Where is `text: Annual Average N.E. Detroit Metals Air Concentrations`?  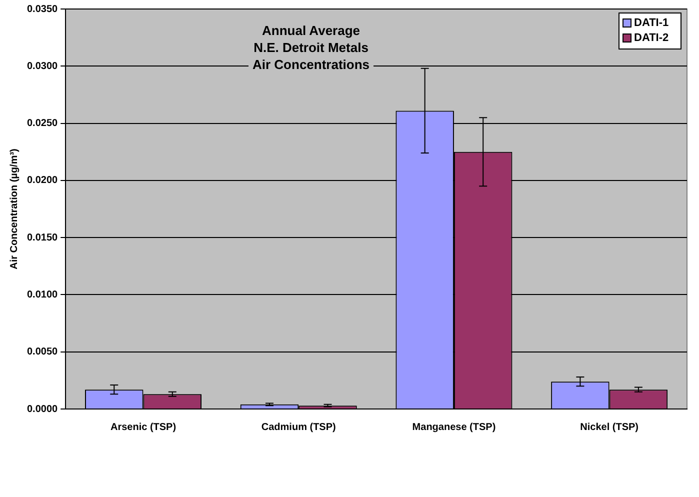 text: Annual Average N.E. Detroit Metals Air Concentrations is located at coordinates (311, 47).